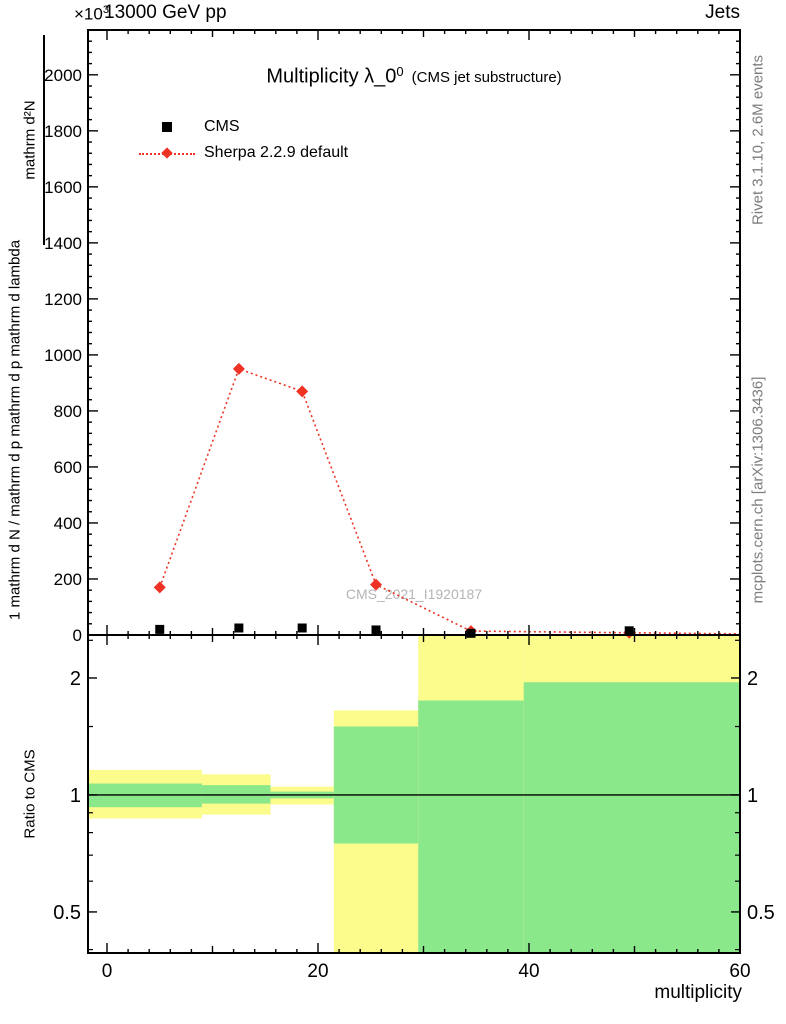 The width and height of the screenshot is (786, 1024). I want to click on plot-title-main: Multiplicity λ_0, so click(331, 76).